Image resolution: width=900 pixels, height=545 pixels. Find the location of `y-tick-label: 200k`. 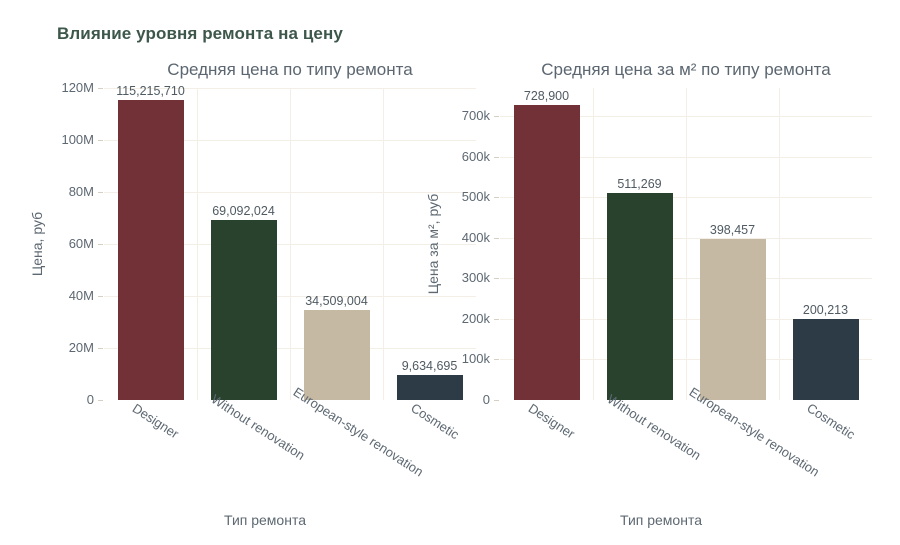

y-tick-label: 200k is located at coordinates (475, 318).